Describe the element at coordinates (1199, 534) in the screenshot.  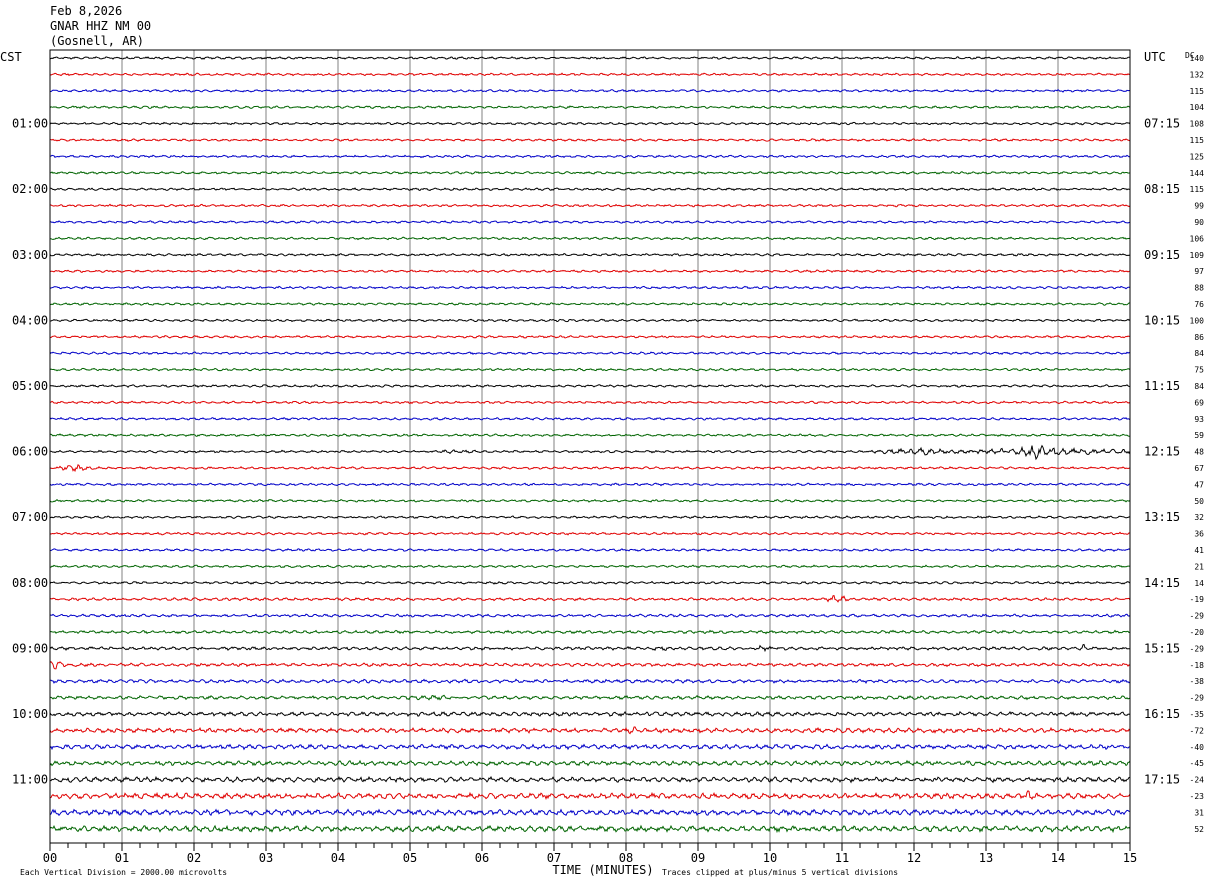
I see `dc-offset-label: 36` at that location.